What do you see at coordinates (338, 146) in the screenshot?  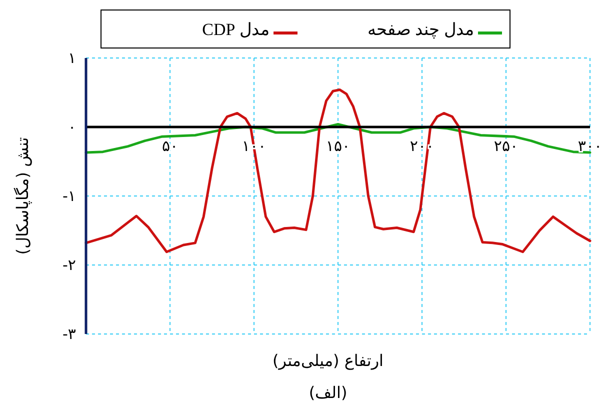 I see `x-tick-label: ۱۵۰` at bounding box center [338, 146].